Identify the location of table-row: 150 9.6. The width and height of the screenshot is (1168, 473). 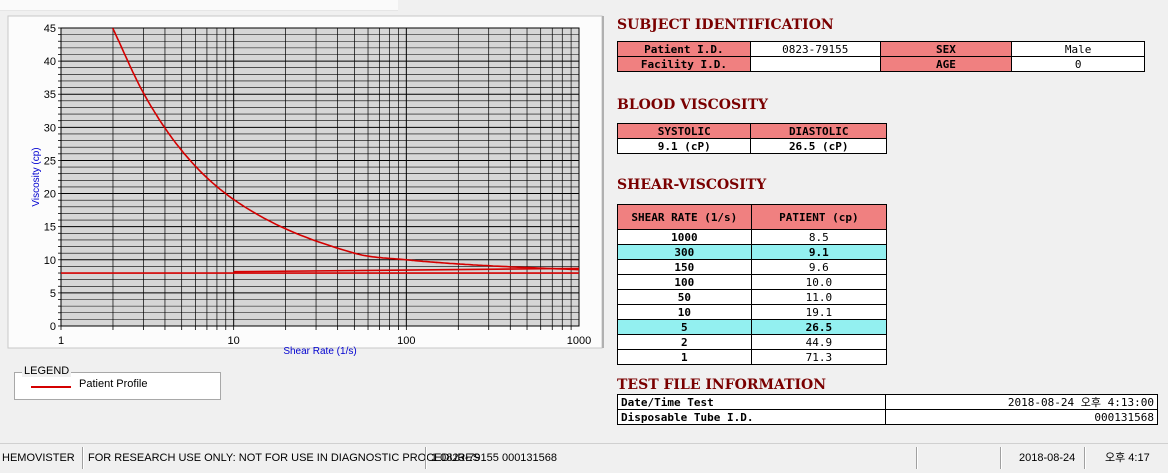
(752, 267).